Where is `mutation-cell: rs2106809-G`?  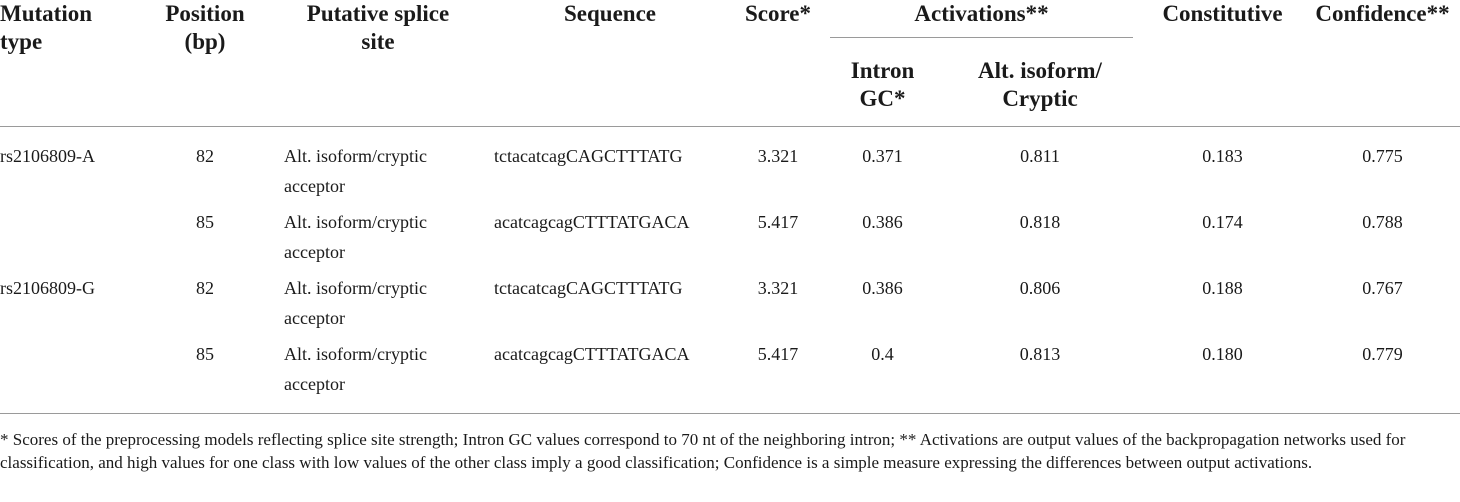 mutation-cell: rs2106809-G is located at coordinates (47, 288).